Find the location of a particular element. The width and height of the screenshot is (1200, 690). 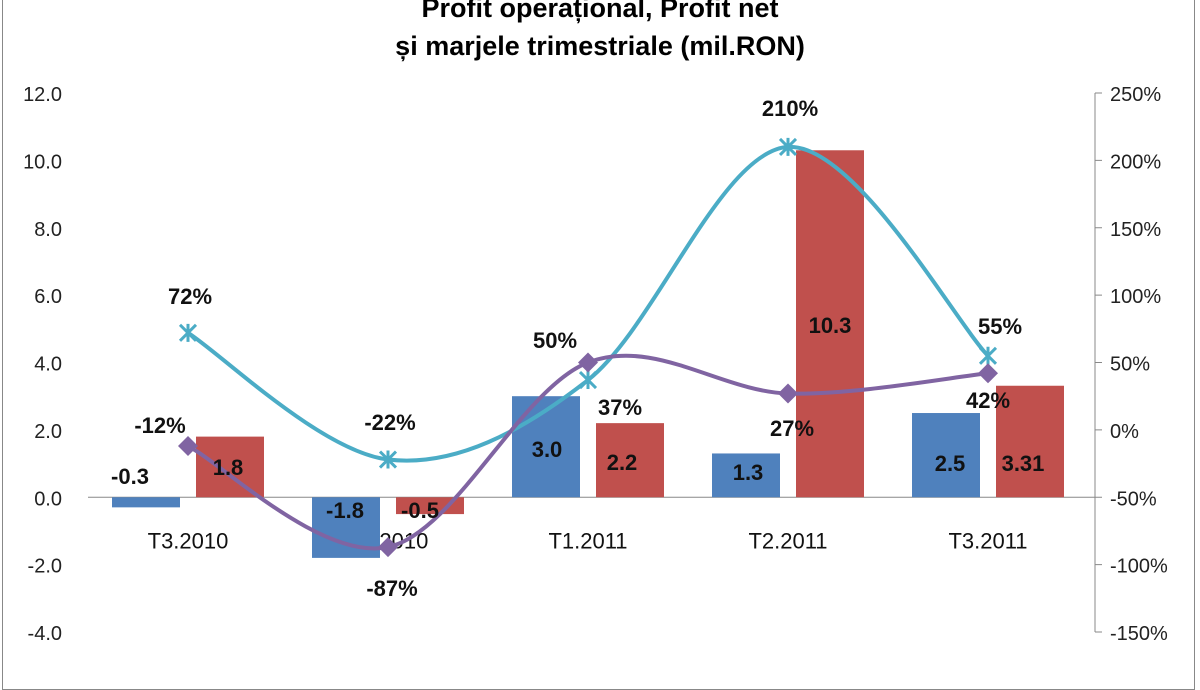

left-tick-label: -4.0 is located at coordinates (45, 634).